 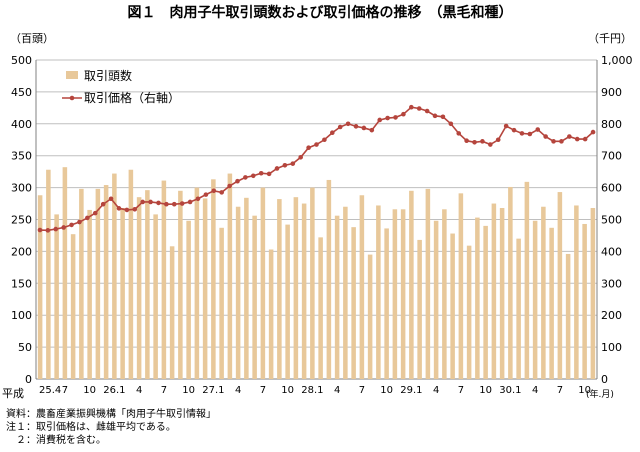 What do you see at coordinates (21, 60) in the screenshot?
I see `left-tick-label: 500` at bounding box center [21, 60].